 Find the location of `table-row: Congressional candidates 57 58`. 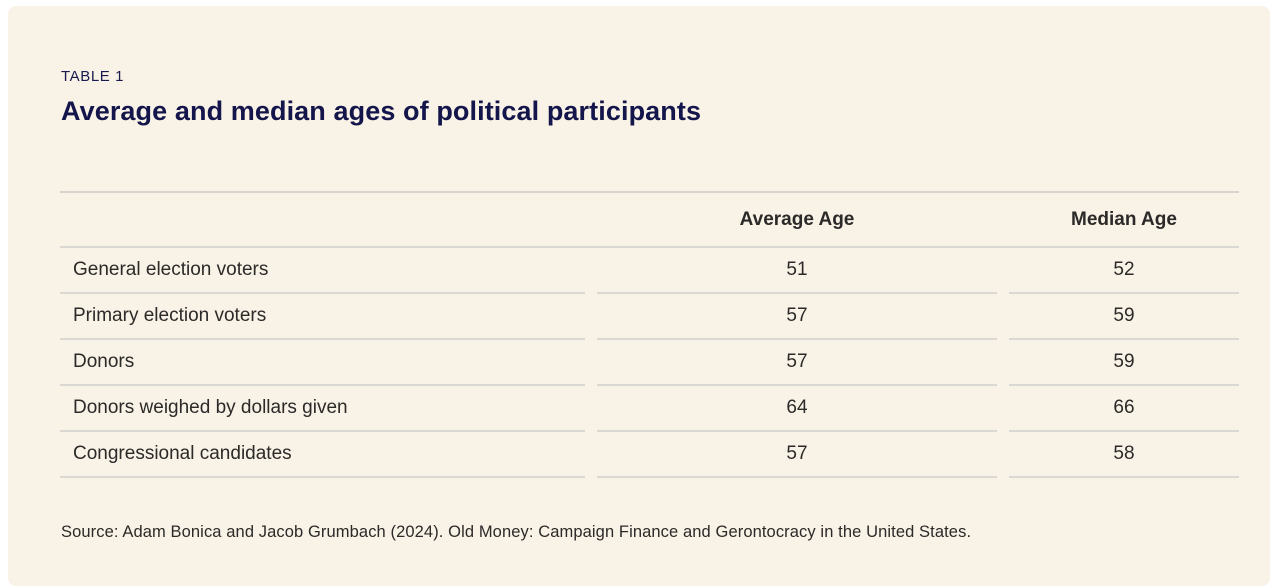

table-row: Congressional candidates 57 58 is located at coordinates (649, 455).